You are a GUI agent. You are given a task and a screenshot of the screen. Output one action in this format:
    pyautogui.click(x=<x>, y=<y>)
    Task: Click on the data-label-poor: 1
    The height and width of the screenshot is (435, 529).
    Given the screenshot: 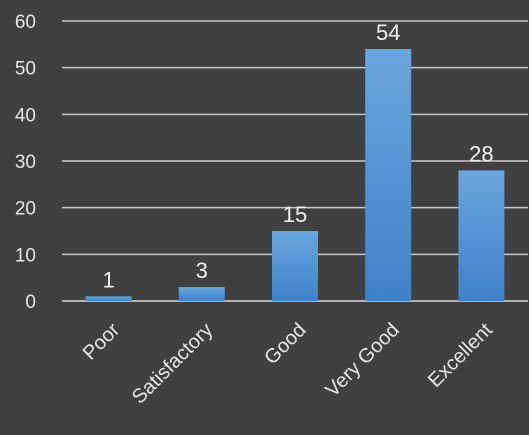 What is the action you would take?
    pyautogui.click(x=108, y=279)
    